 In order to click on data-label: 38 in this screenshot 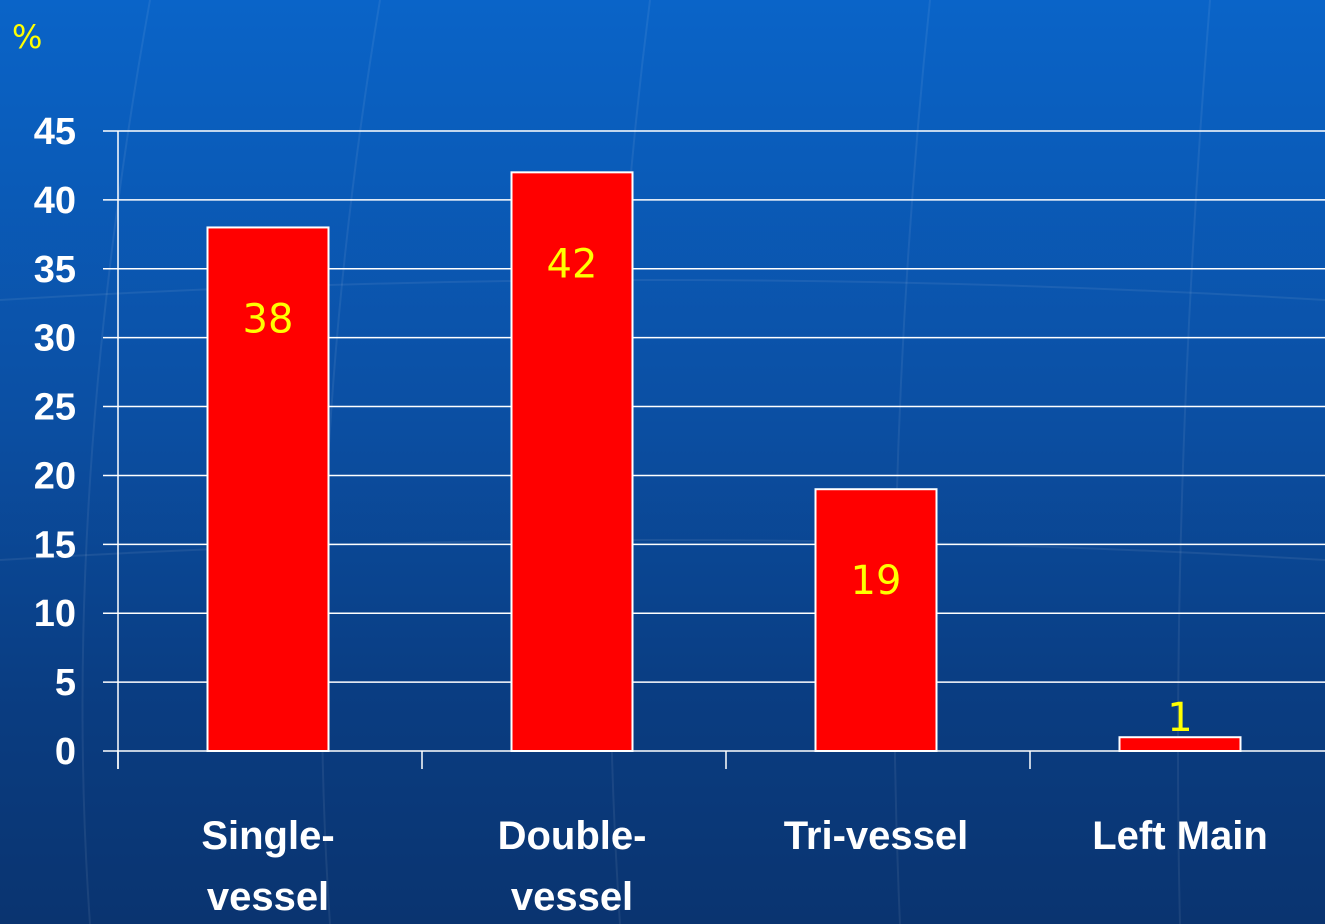, I will do `click(268, 319)`.